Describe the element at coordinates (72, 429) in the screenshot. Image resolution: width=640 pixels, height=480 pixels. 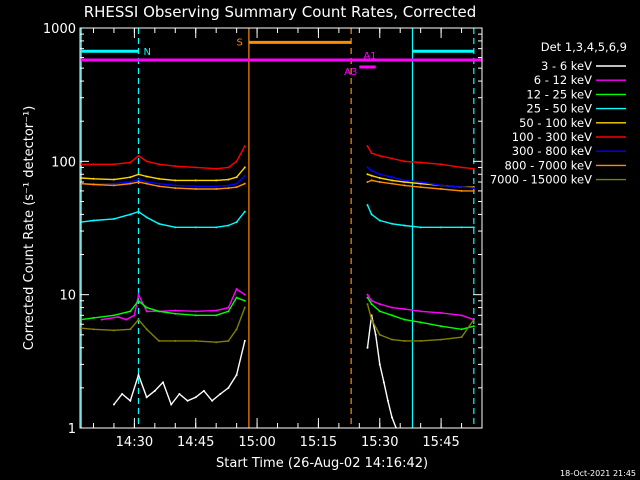
I see `y-tick-label-1: 1` at that location.